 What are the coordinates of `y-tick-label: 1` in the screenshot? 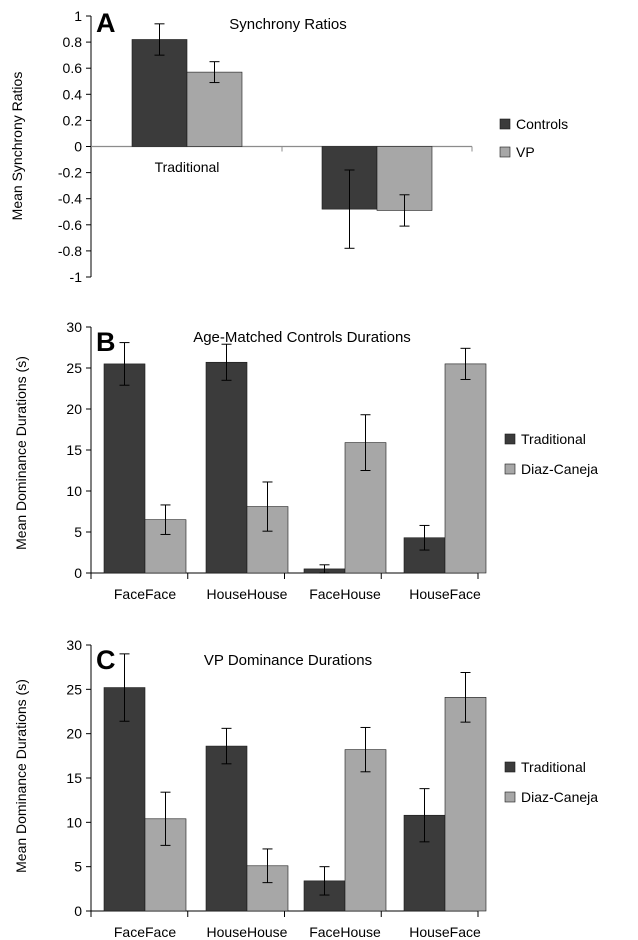 It's located at (78, 16).